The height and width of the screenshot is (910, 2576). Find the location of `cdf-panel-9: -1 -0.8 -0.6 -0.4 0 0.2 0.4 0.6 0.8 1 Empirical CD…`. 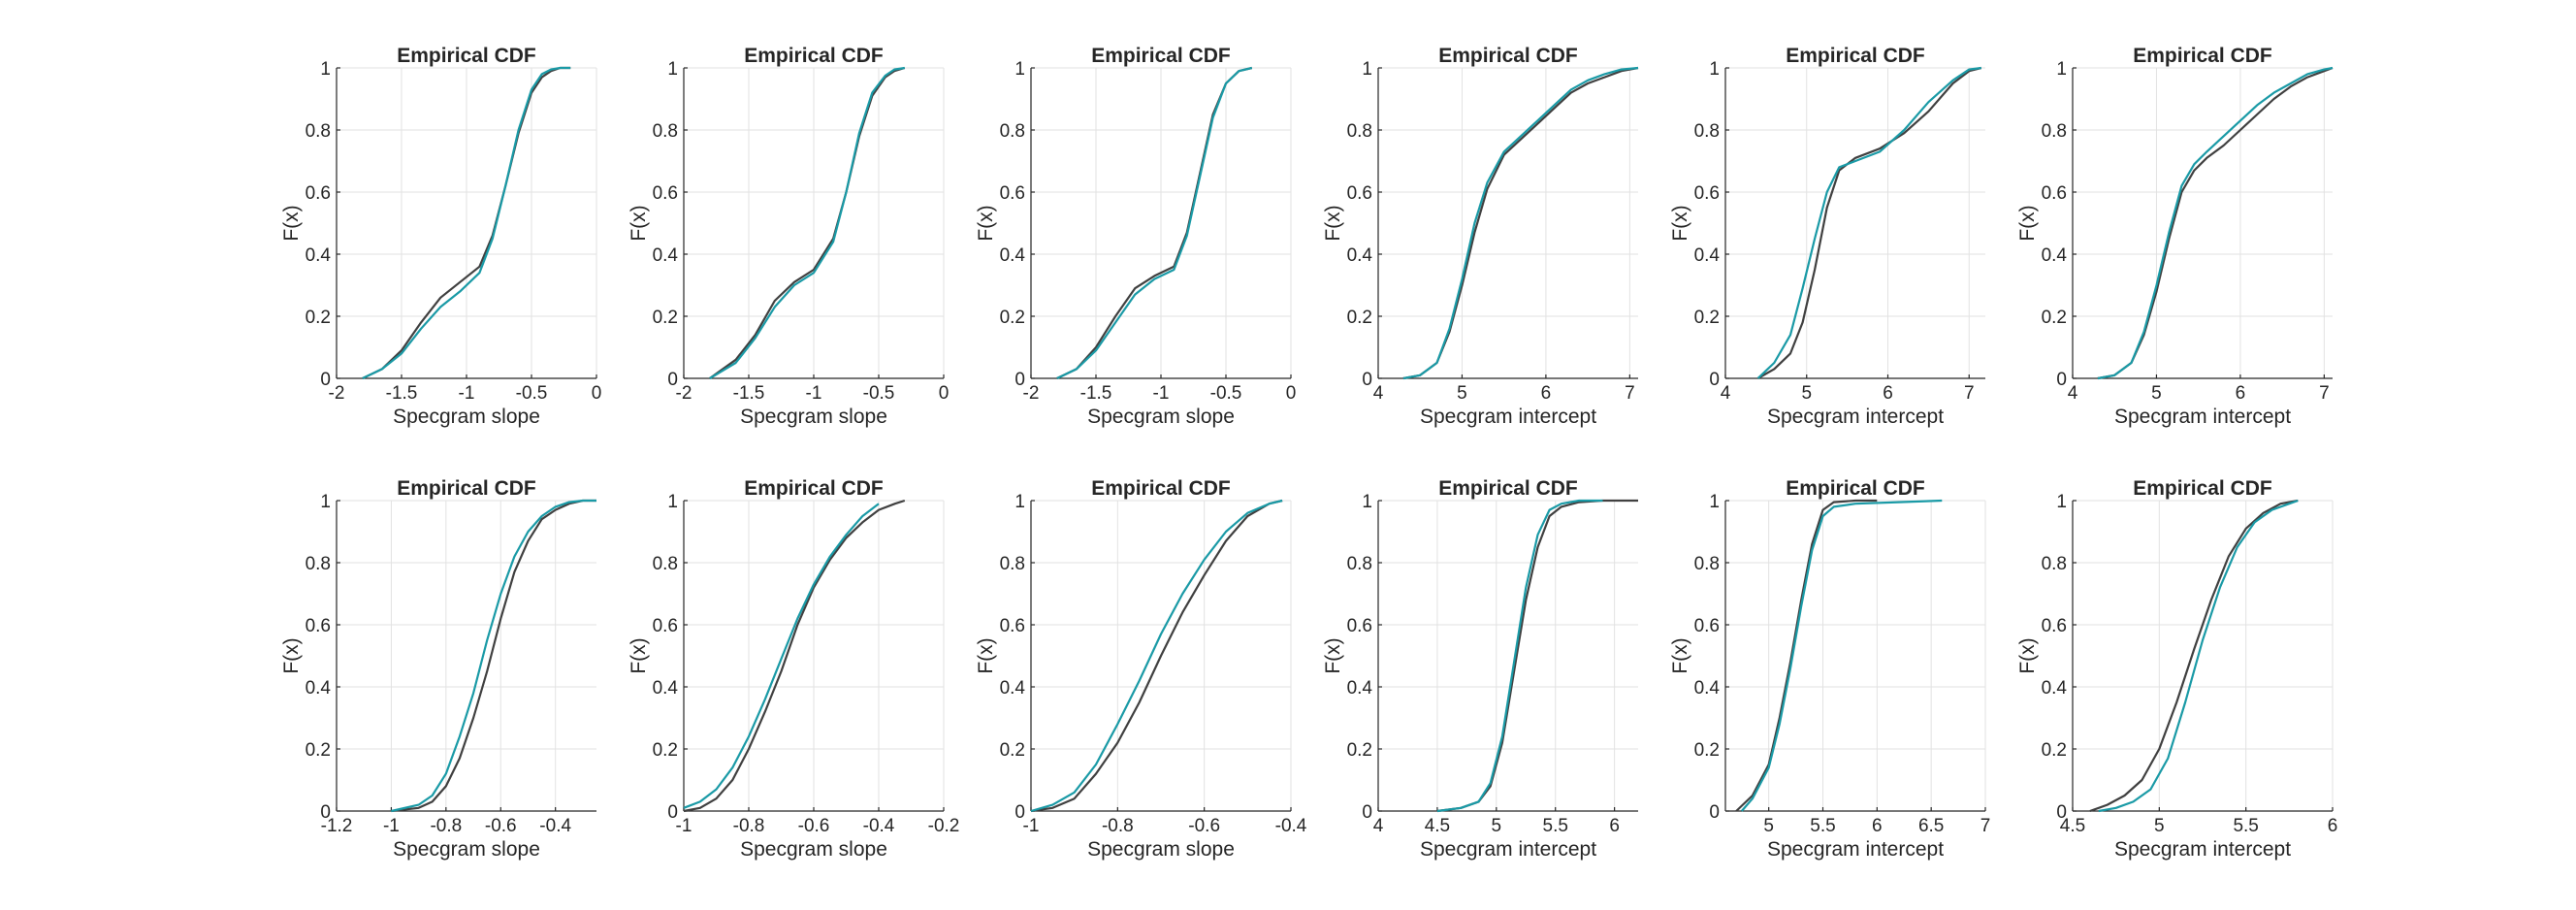

cdf-panel-9: -1 -0.8 -0.6 -0.4 0 0.2 0.4 0.6 0.8 1 Empirical CD… is located at coordinates (1141, 669).